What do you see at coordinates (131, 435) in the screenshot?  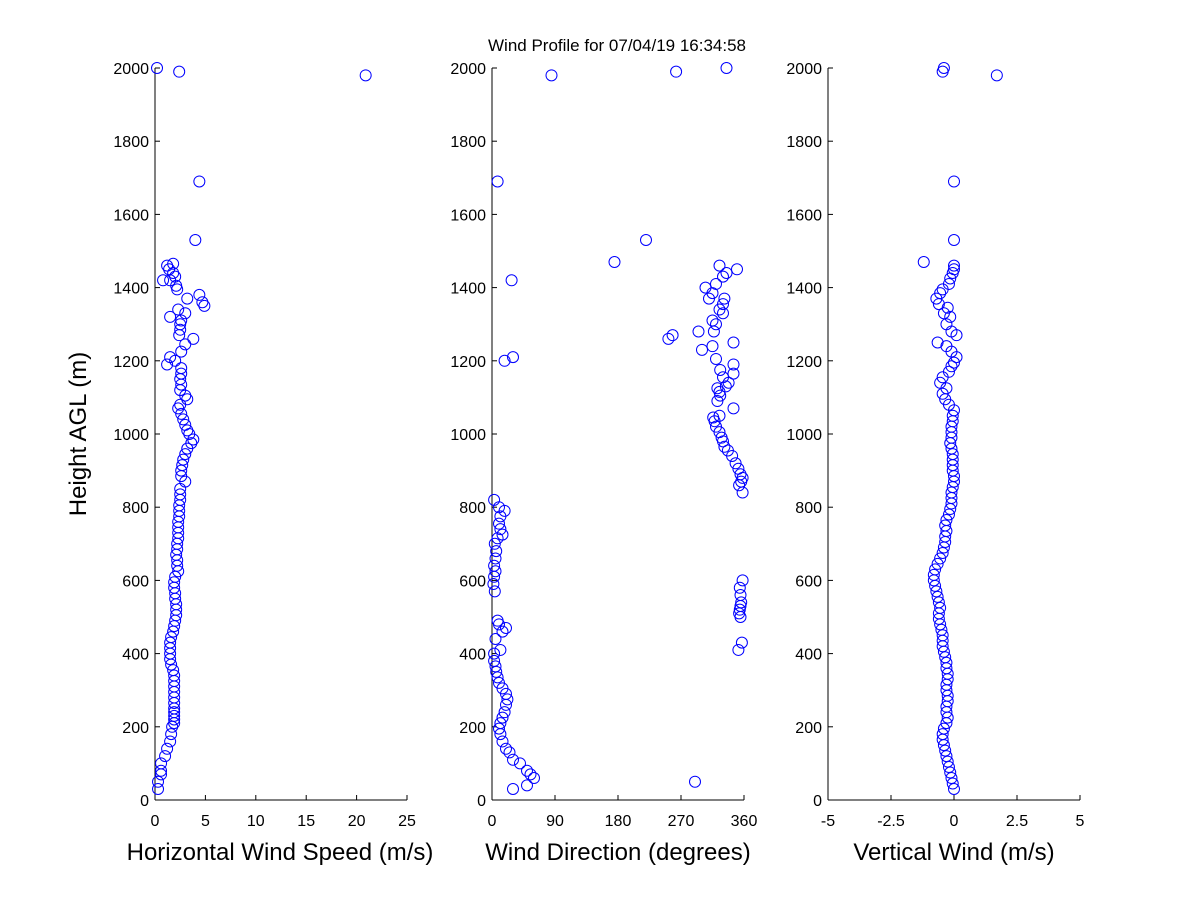 I see `y-tick-label: 1000` at bounding box center [131, 435].